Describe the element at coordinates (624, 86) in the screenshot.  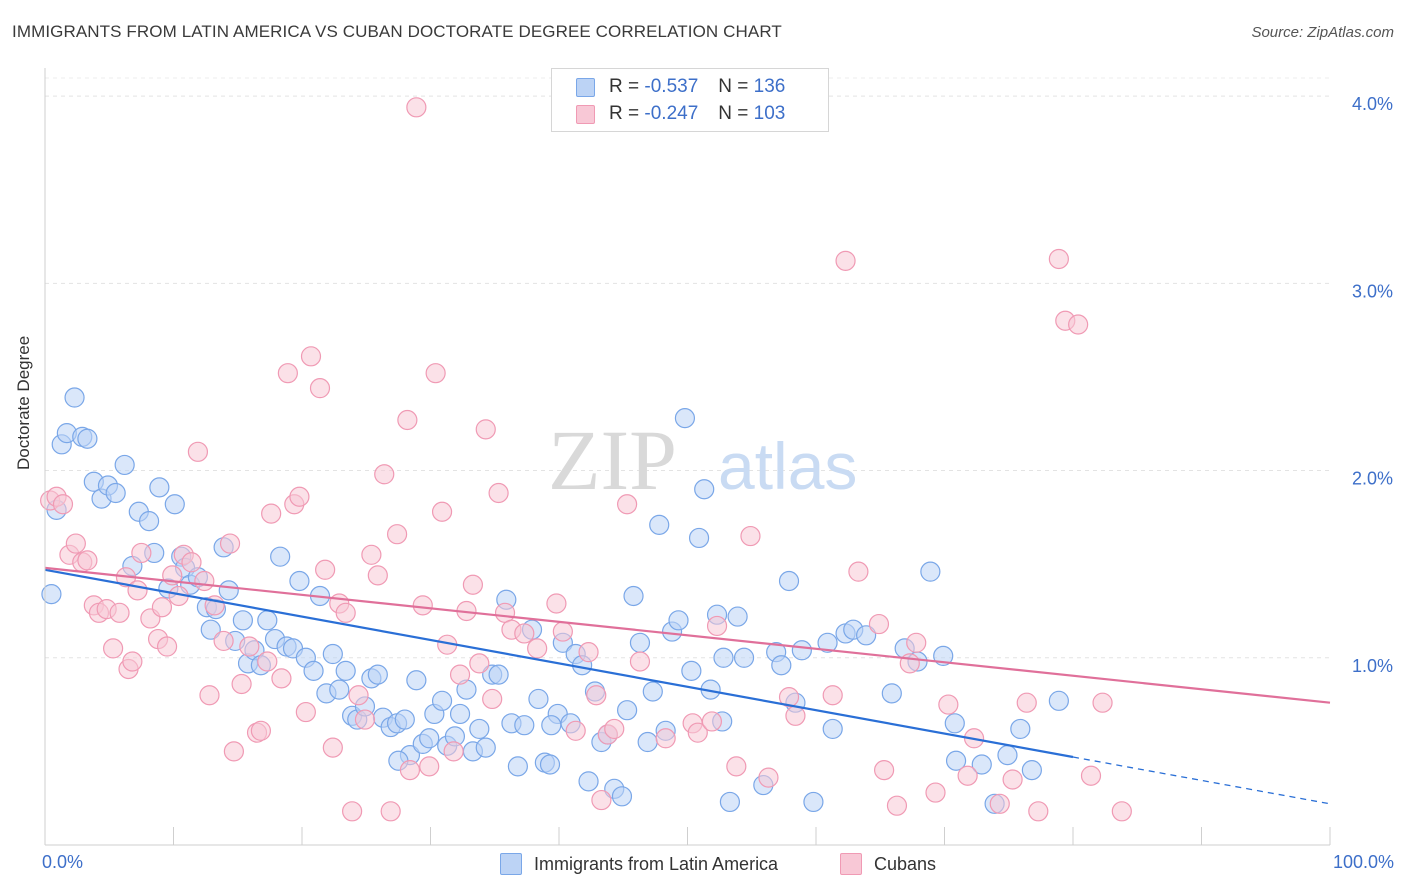
I see `r-label: R =` at that location.